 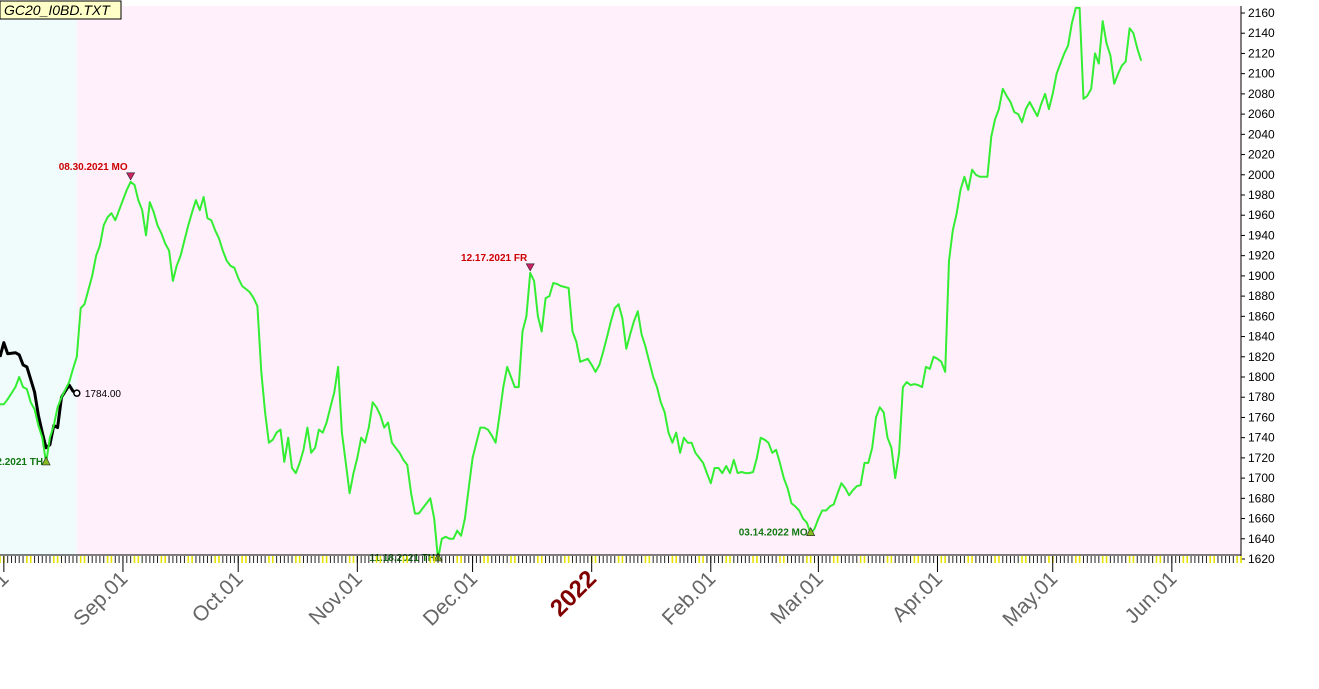 What do you see at coordinates (402, 558) in the screenshot?
I see `trough-label: 11.18.2021 TH` at bounding box center [402, 558].